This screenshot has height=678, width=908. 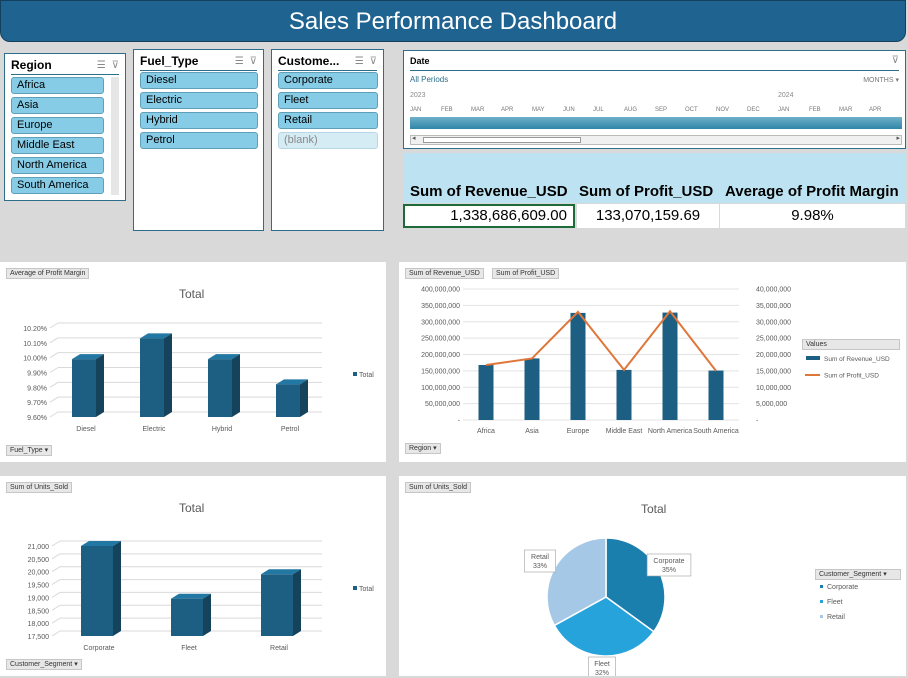 I want to click on y-tick-label: 20,500, so click(x=39, y=560).